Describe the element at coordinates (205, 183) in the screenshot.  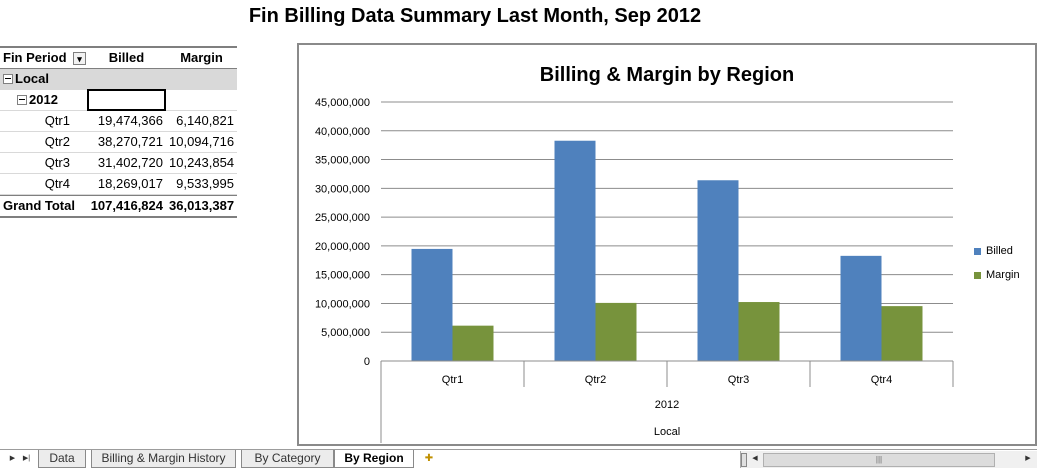
I see `margin-value: 9,533,995` at that location.